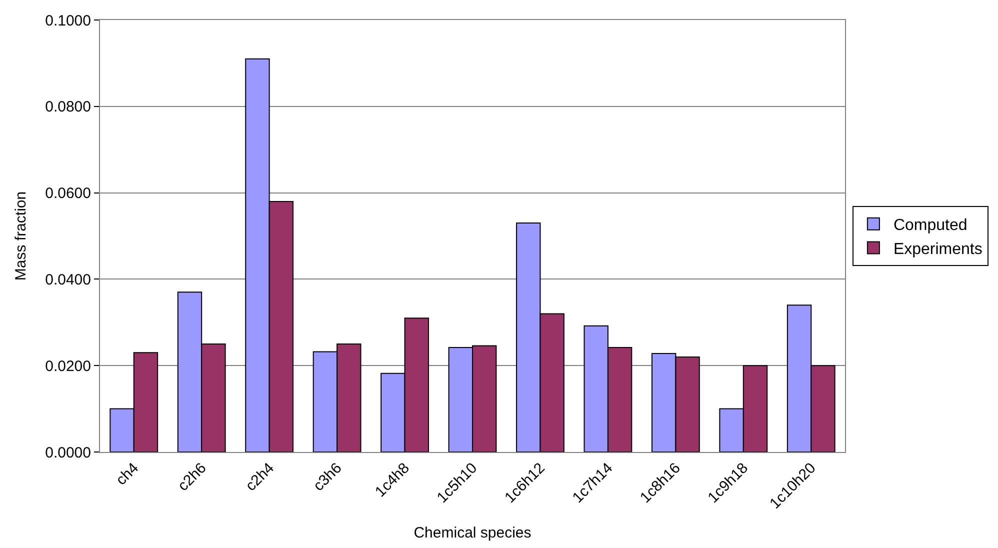  I want to click on y-tick-label: 0.0400, so click(68, 279).